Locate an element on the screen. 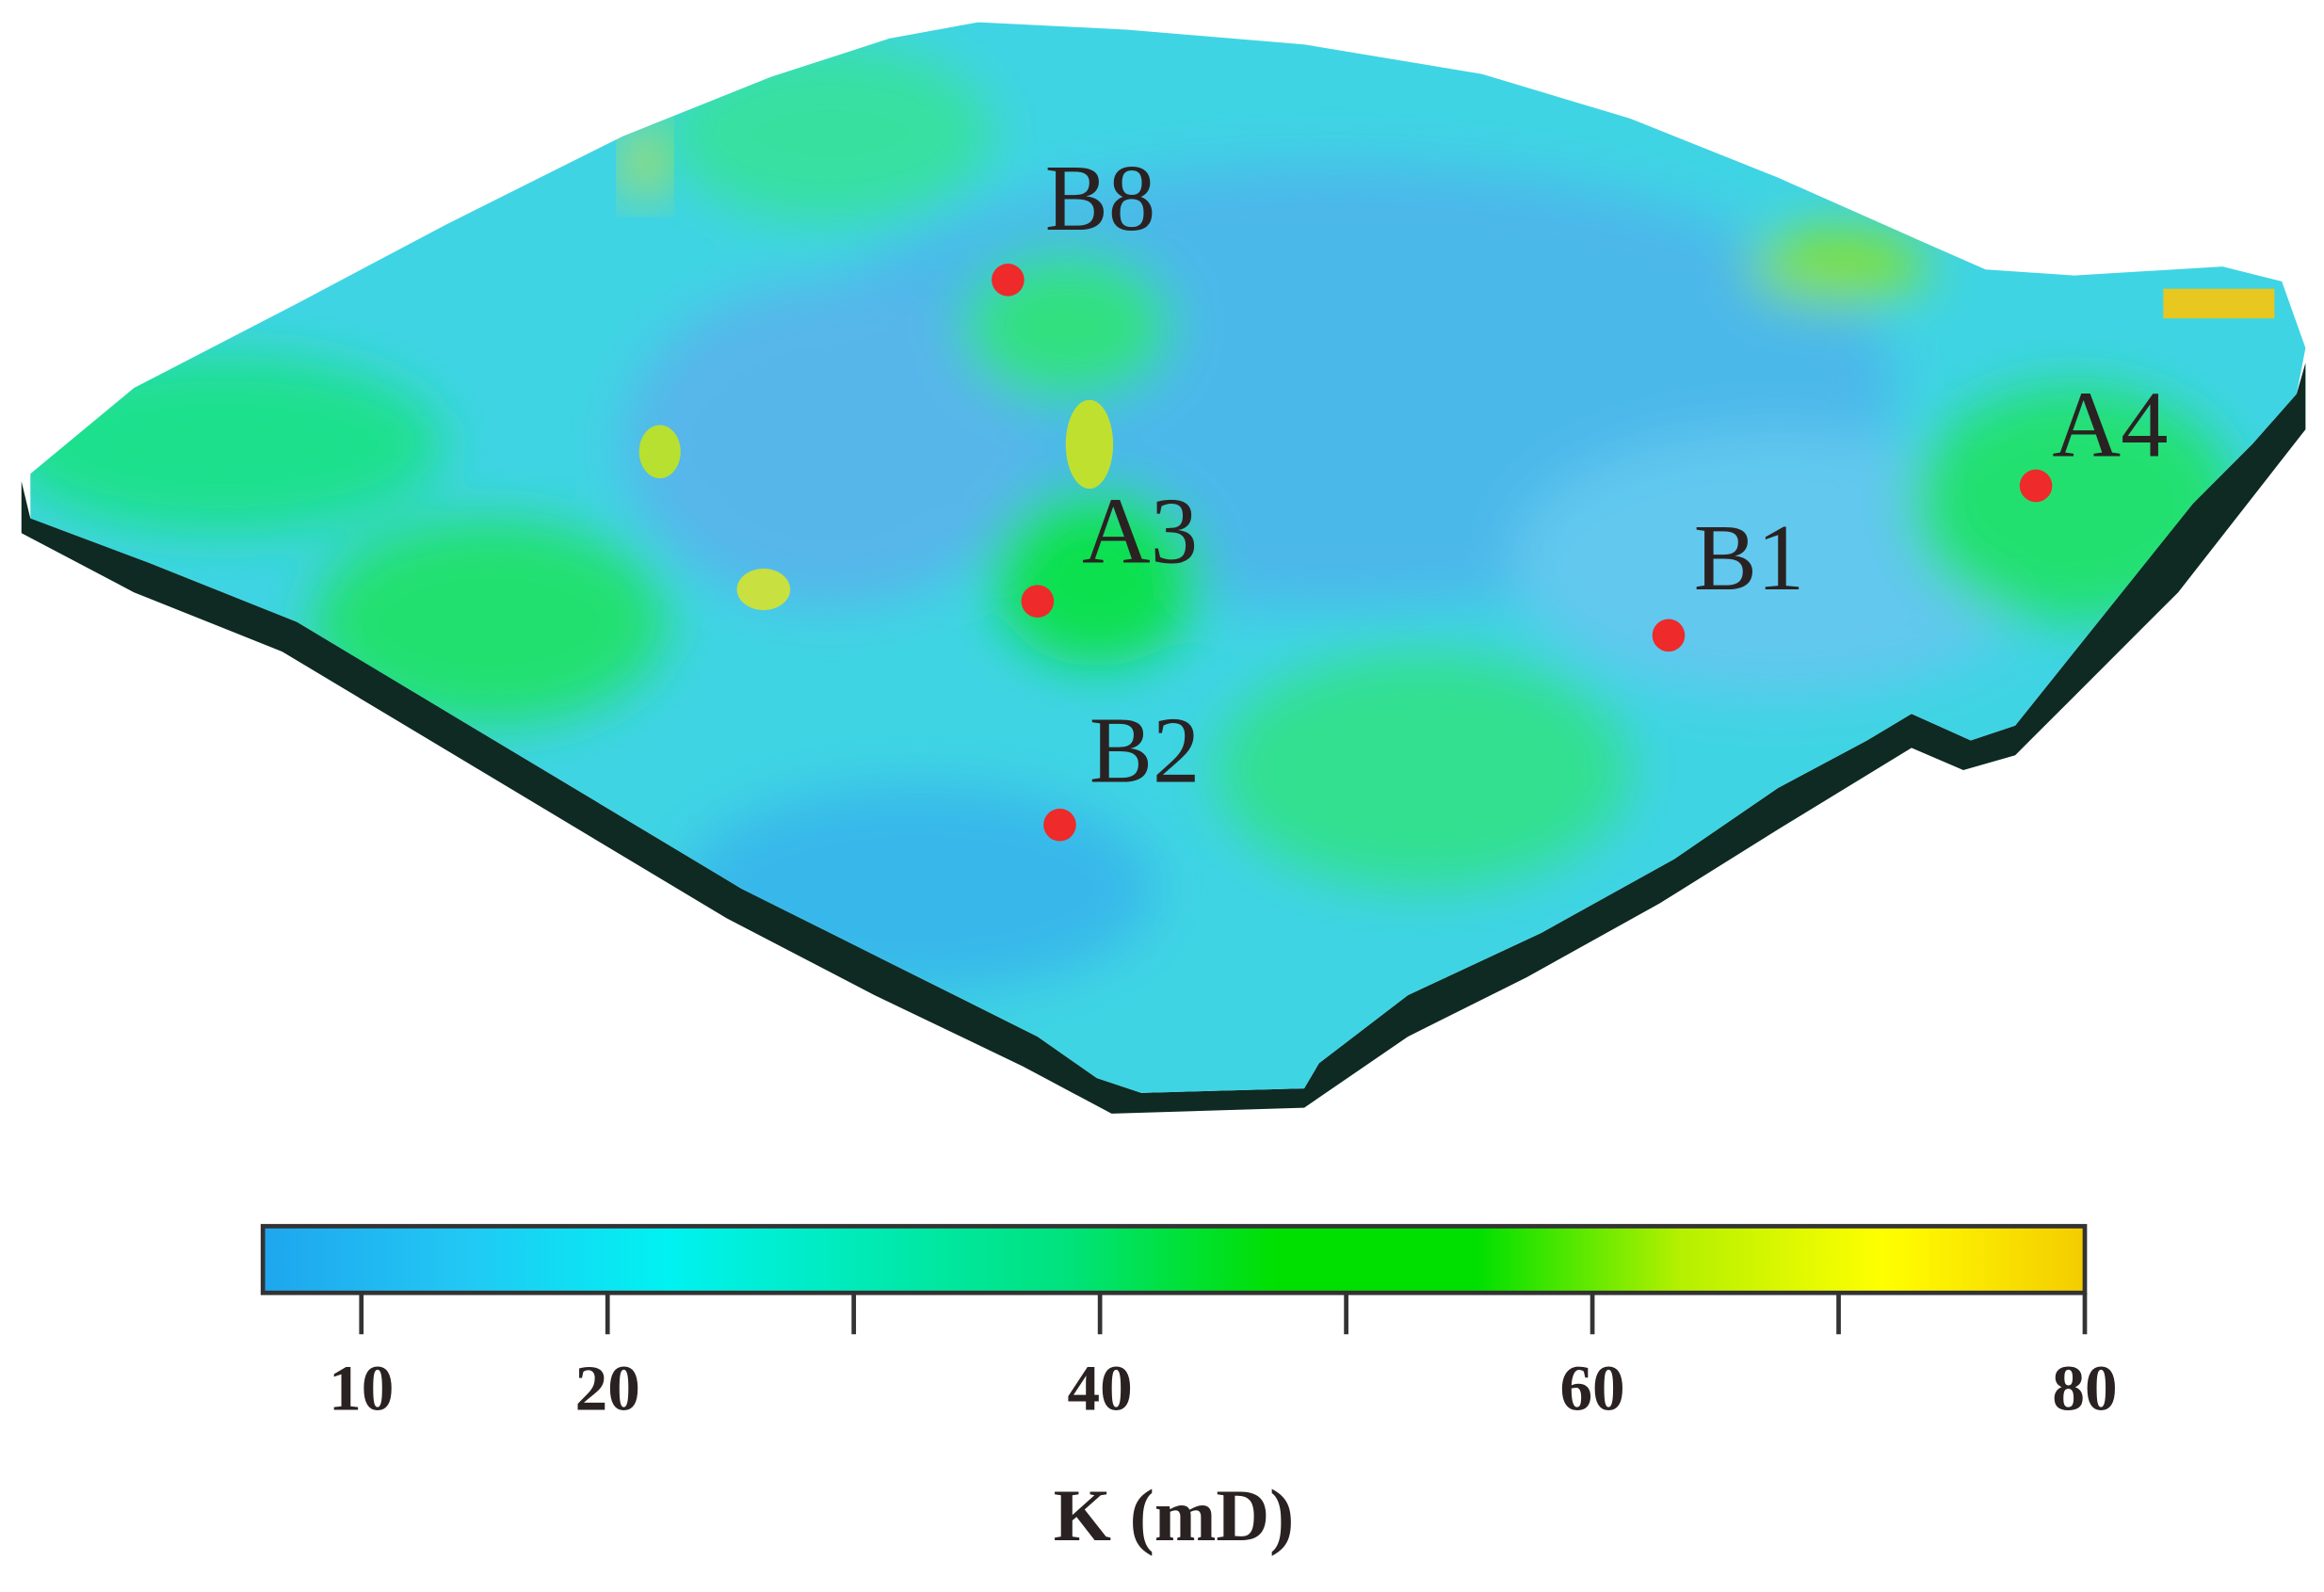 This screenshot has height=1592, width=2324. tick-label: 10 is located at coordinates (361, 1388).